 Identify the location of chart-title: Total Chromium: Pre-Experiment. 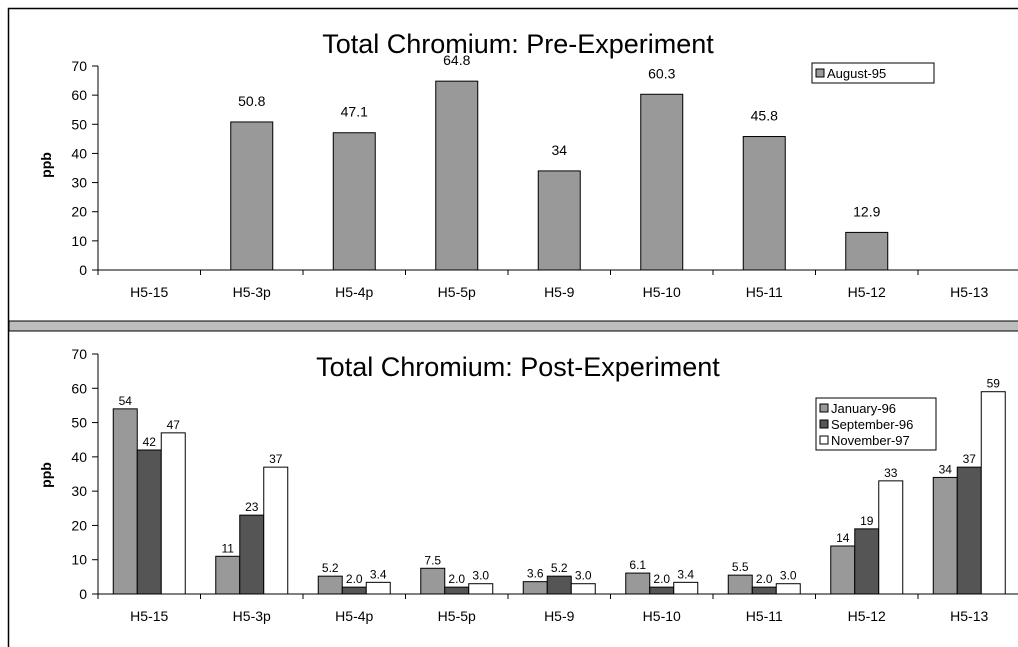
(518, 44).